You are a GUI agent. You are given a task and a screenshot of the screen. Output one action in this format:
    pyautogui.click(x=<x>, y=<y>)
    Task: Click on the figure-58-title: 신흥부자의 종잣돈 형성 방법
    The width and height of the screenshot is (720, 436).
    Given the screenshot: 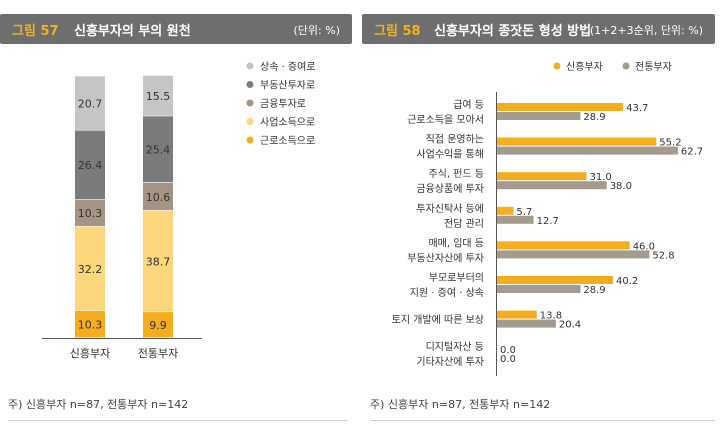 What is the action you would take?
    pyautogui.click(x=513, y=31)
    